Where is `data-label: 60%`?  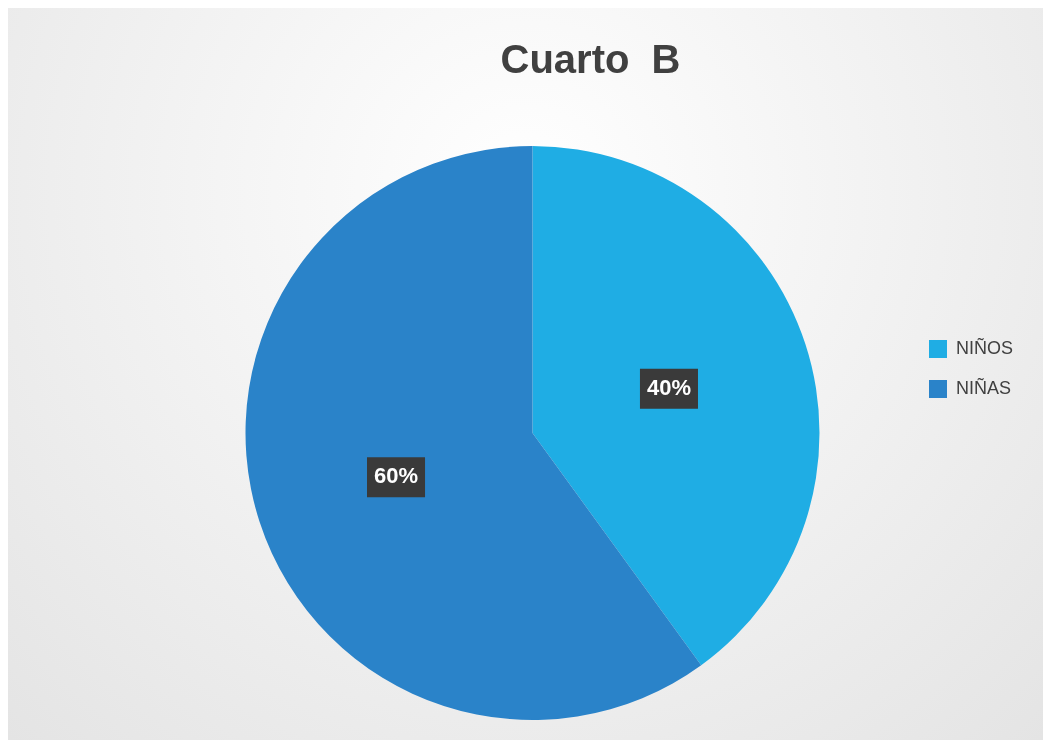 data-label: 60% is located at coordinates (396, 476).